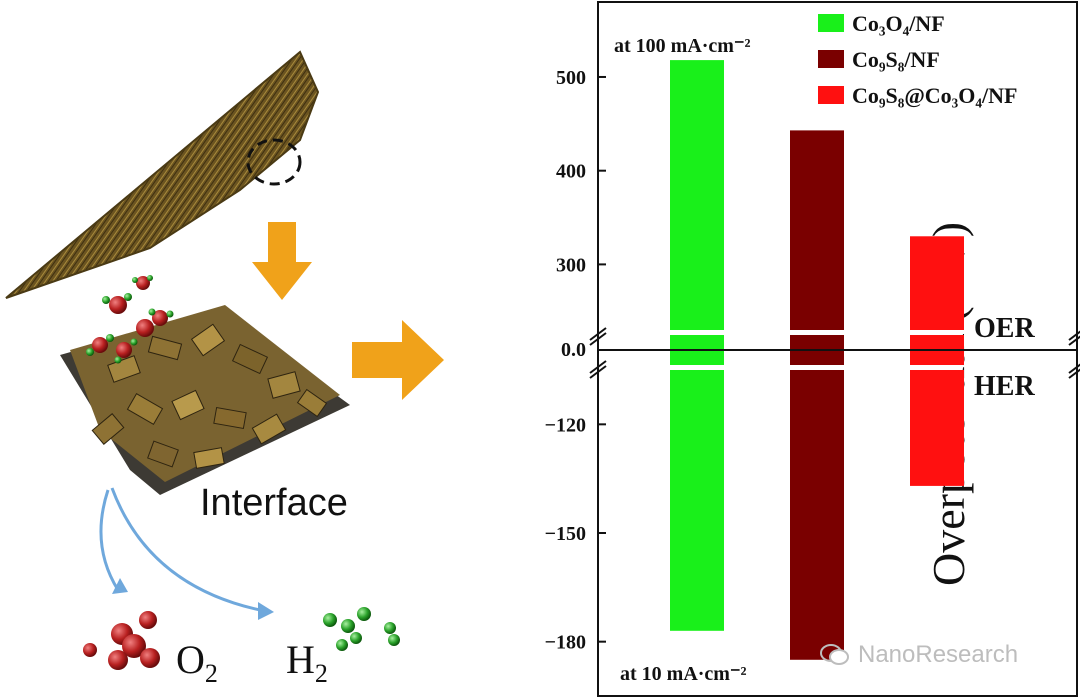 This screenshot has width=1080, height=699. Describe the element at coordinates (571, 78) in the screenshot. I see `y-tick-label-oer: 500` at that location.